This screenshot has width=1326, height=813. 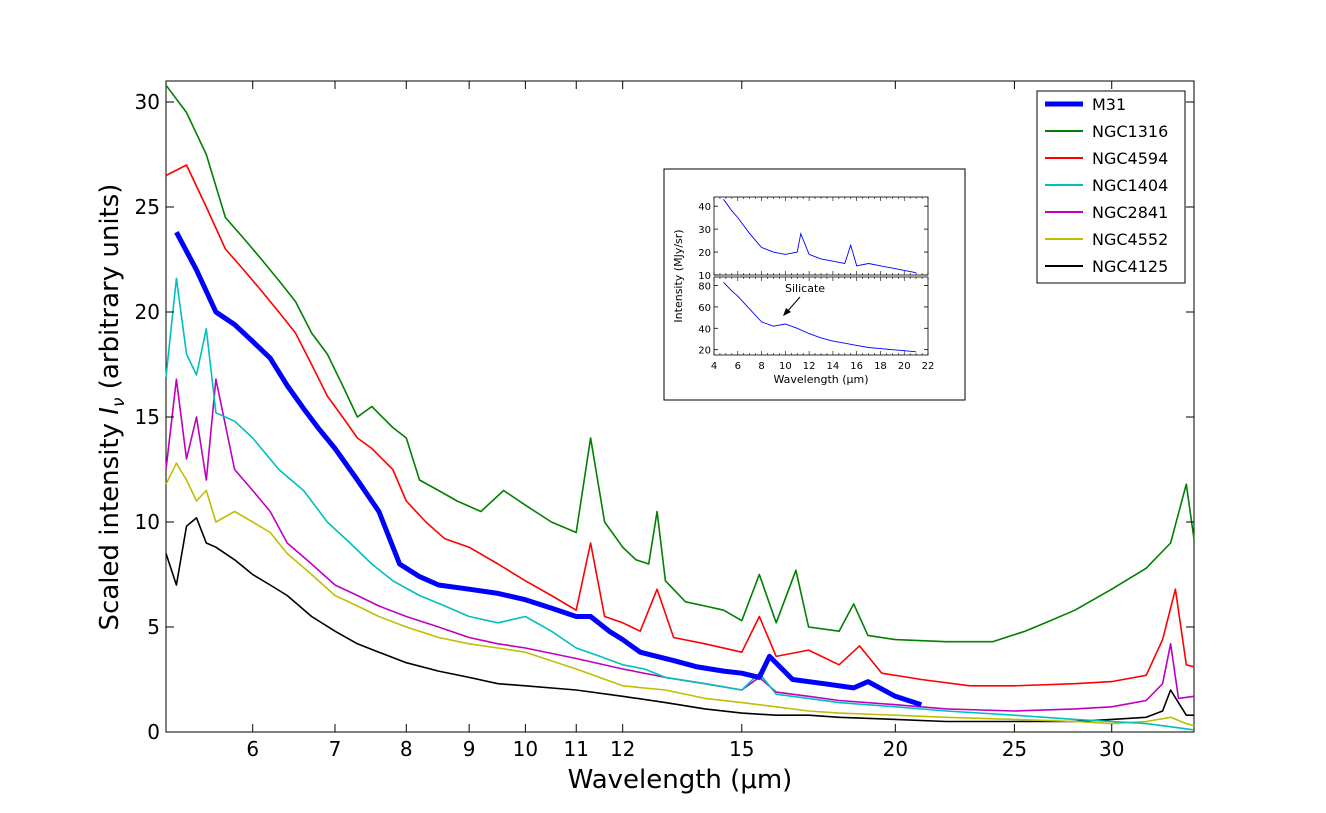 What do you see at coordinates (805, 288) in the screenshot?
I see `inset-annotation-label: Silicate` at bounding box center [805, 288].